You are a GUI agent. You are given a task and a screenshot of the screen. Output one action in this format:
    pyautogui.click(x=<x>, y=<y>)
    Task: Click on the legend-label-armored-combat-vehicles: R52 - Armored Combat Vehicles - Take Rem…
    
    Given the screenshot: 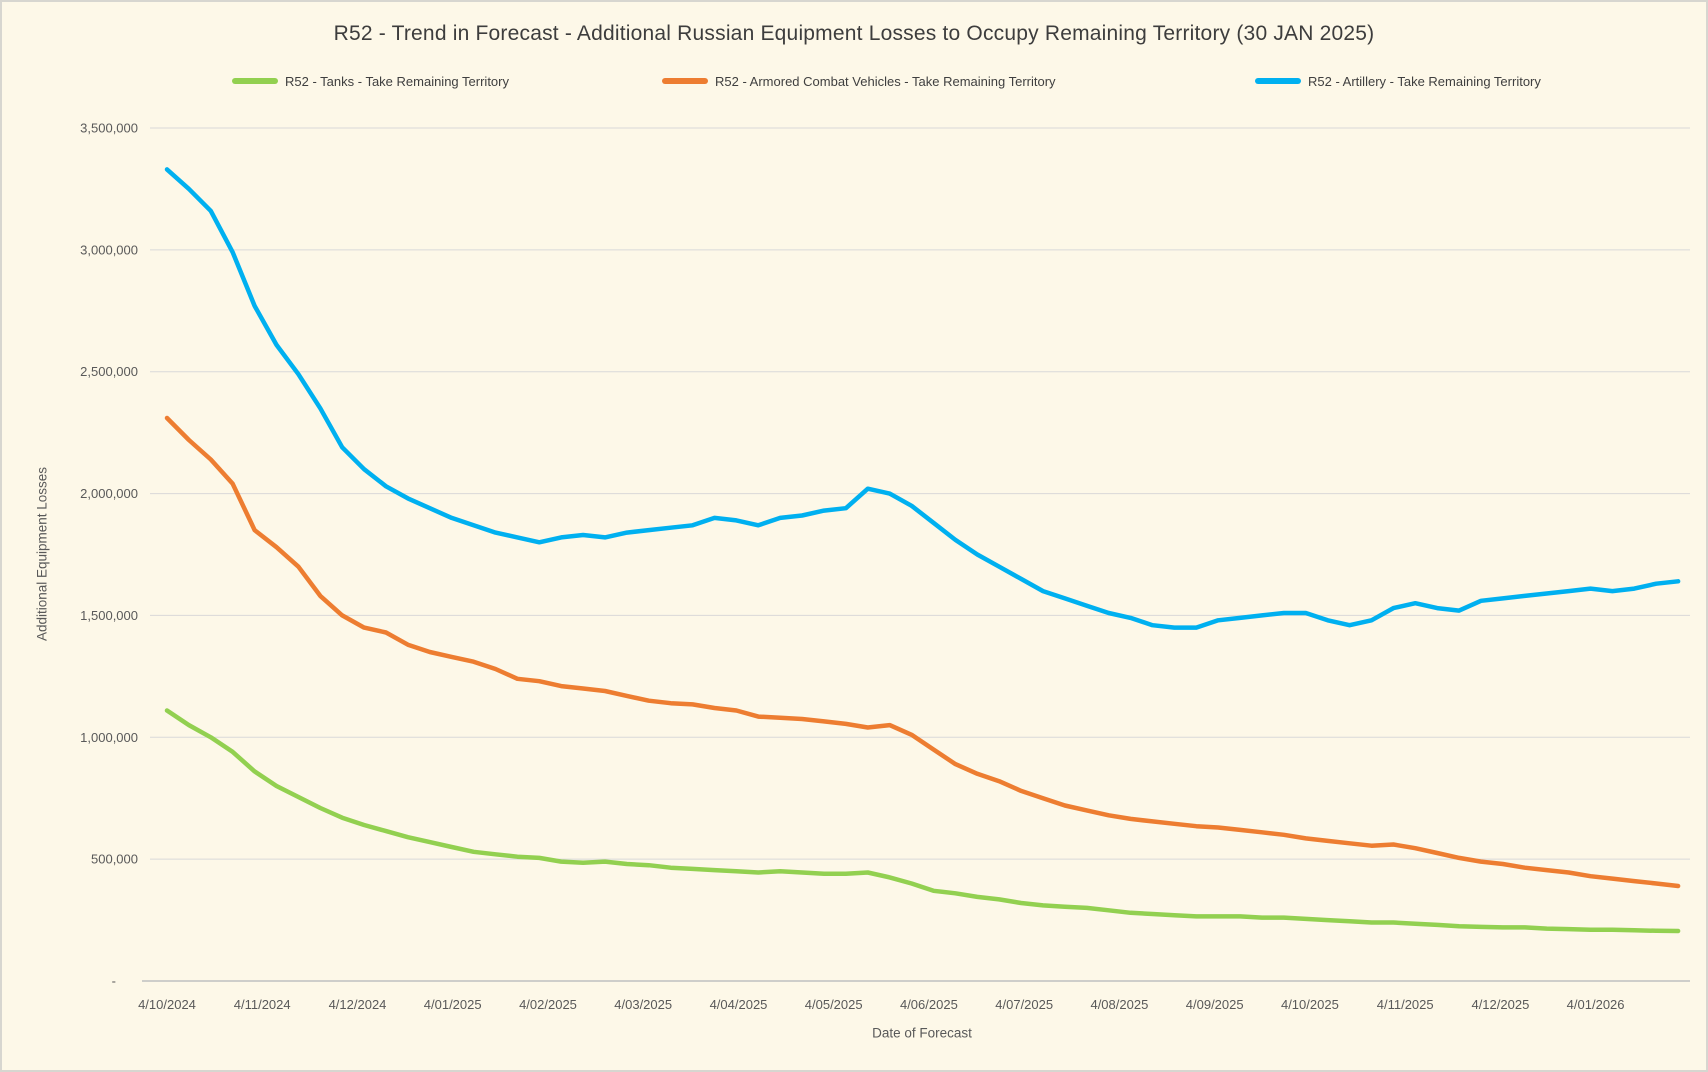 What is the action you would take?
    pyautogui.click(x=885, y=81)
    